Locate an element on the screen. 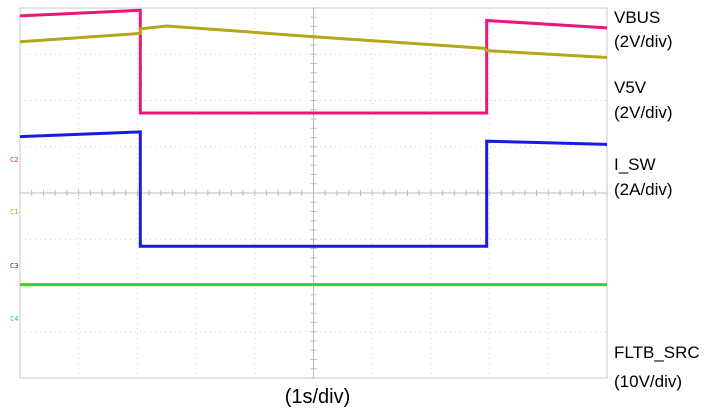 The height and width of the screenshot is (415, 728). label-isw-name: I_SW is located at coordinates (635, 164).